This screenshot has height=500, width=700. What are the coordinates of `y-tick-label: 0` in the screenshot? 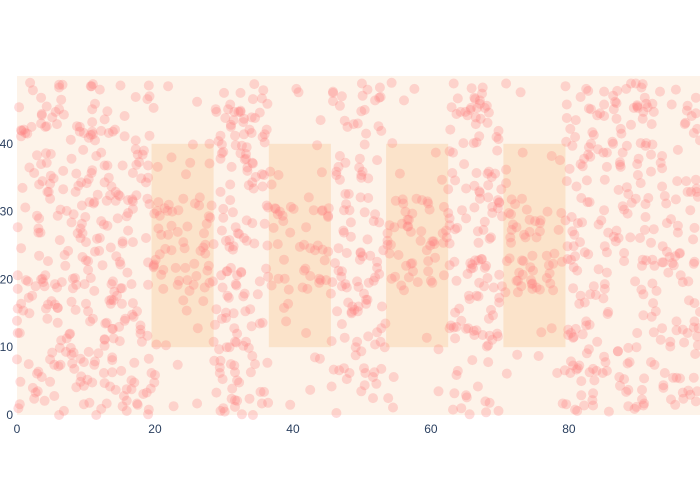 It's located at (9, 415).